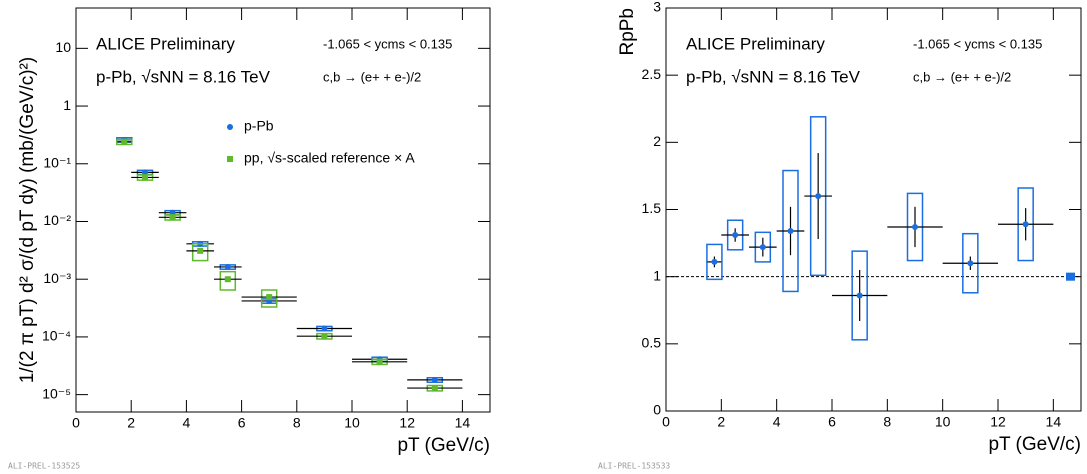 The image size is (1087, 474). What do you see at coordinates (652, 74) in the screenshot?
I see `y-tick-label: 2.5` at bounding box center [652, 74].